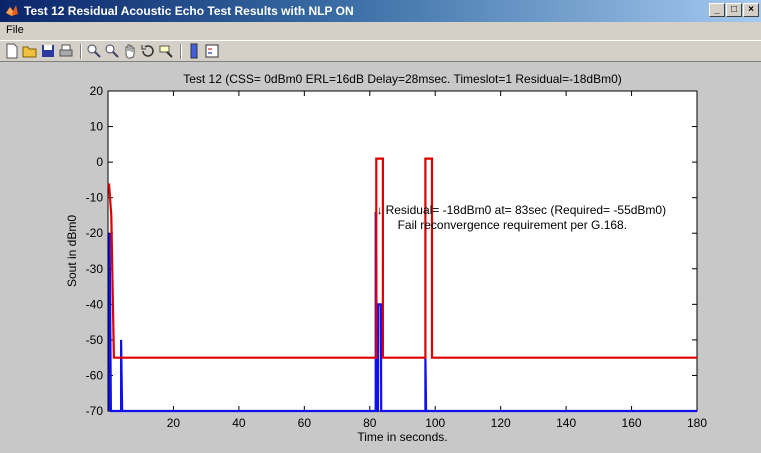 This screenshot has height=453, width=761. I want to click on y-tick-label: -10, so click(95, 198).